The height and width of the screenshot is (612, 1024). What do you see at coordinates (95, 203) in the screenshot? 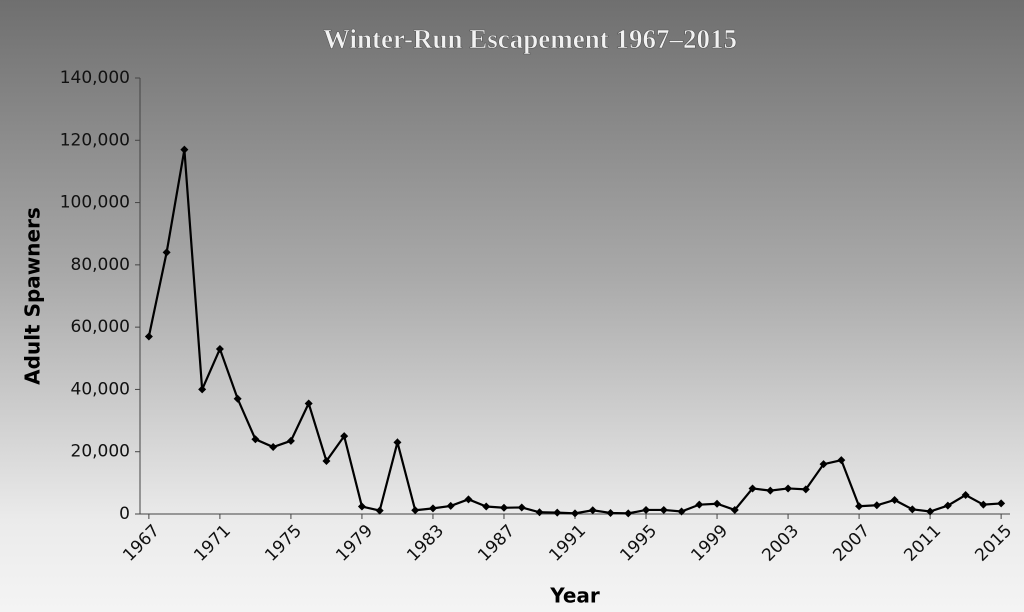
I see `y-tick-label: 100,000` at bounding box center [95, 203].